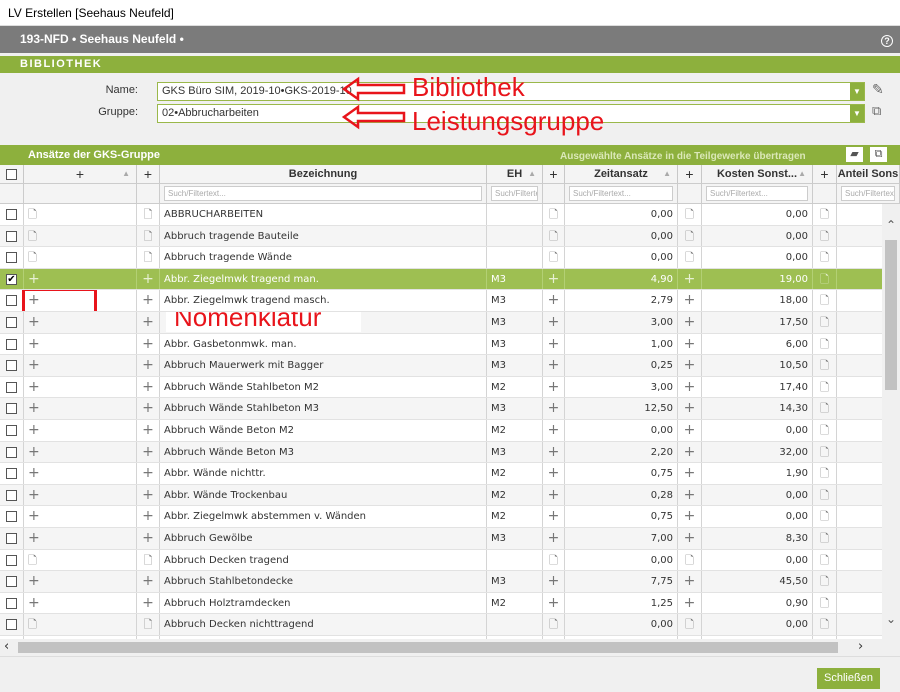  Describe the element at coordinates (80, 174) in the screenshot. I see `column-header: + ▲` at that location.